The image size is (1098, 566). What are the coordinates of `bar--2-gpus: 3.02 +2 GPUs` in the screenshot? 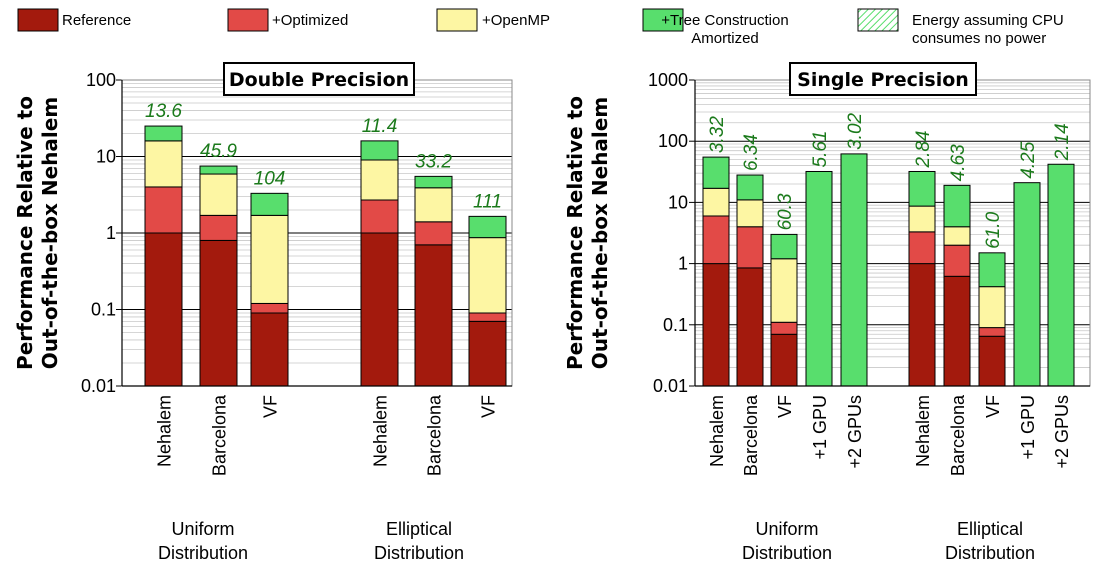 It's located at (854, 290).